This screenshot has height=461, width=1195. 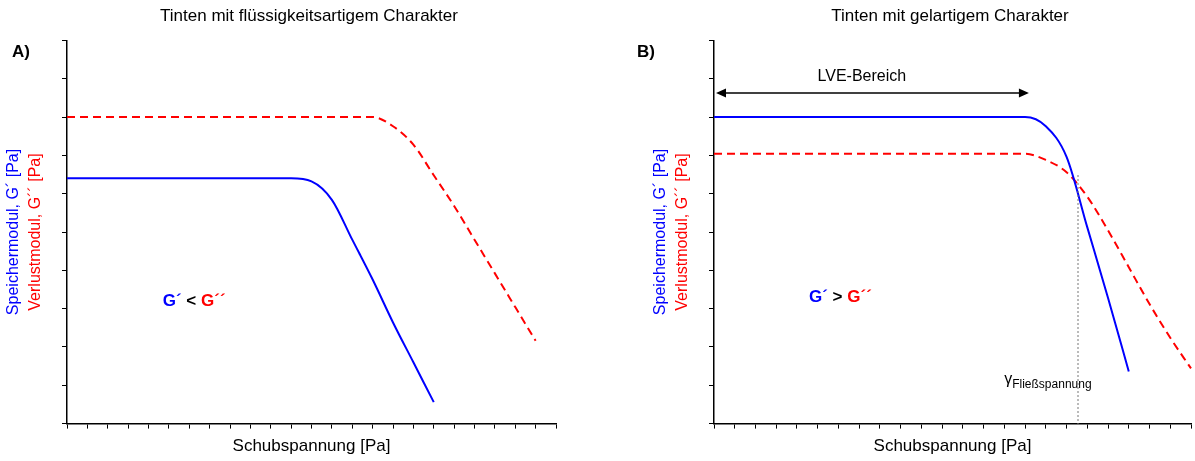 I want to click on annotation: G´ < G´´, so click(x=194, y=300).